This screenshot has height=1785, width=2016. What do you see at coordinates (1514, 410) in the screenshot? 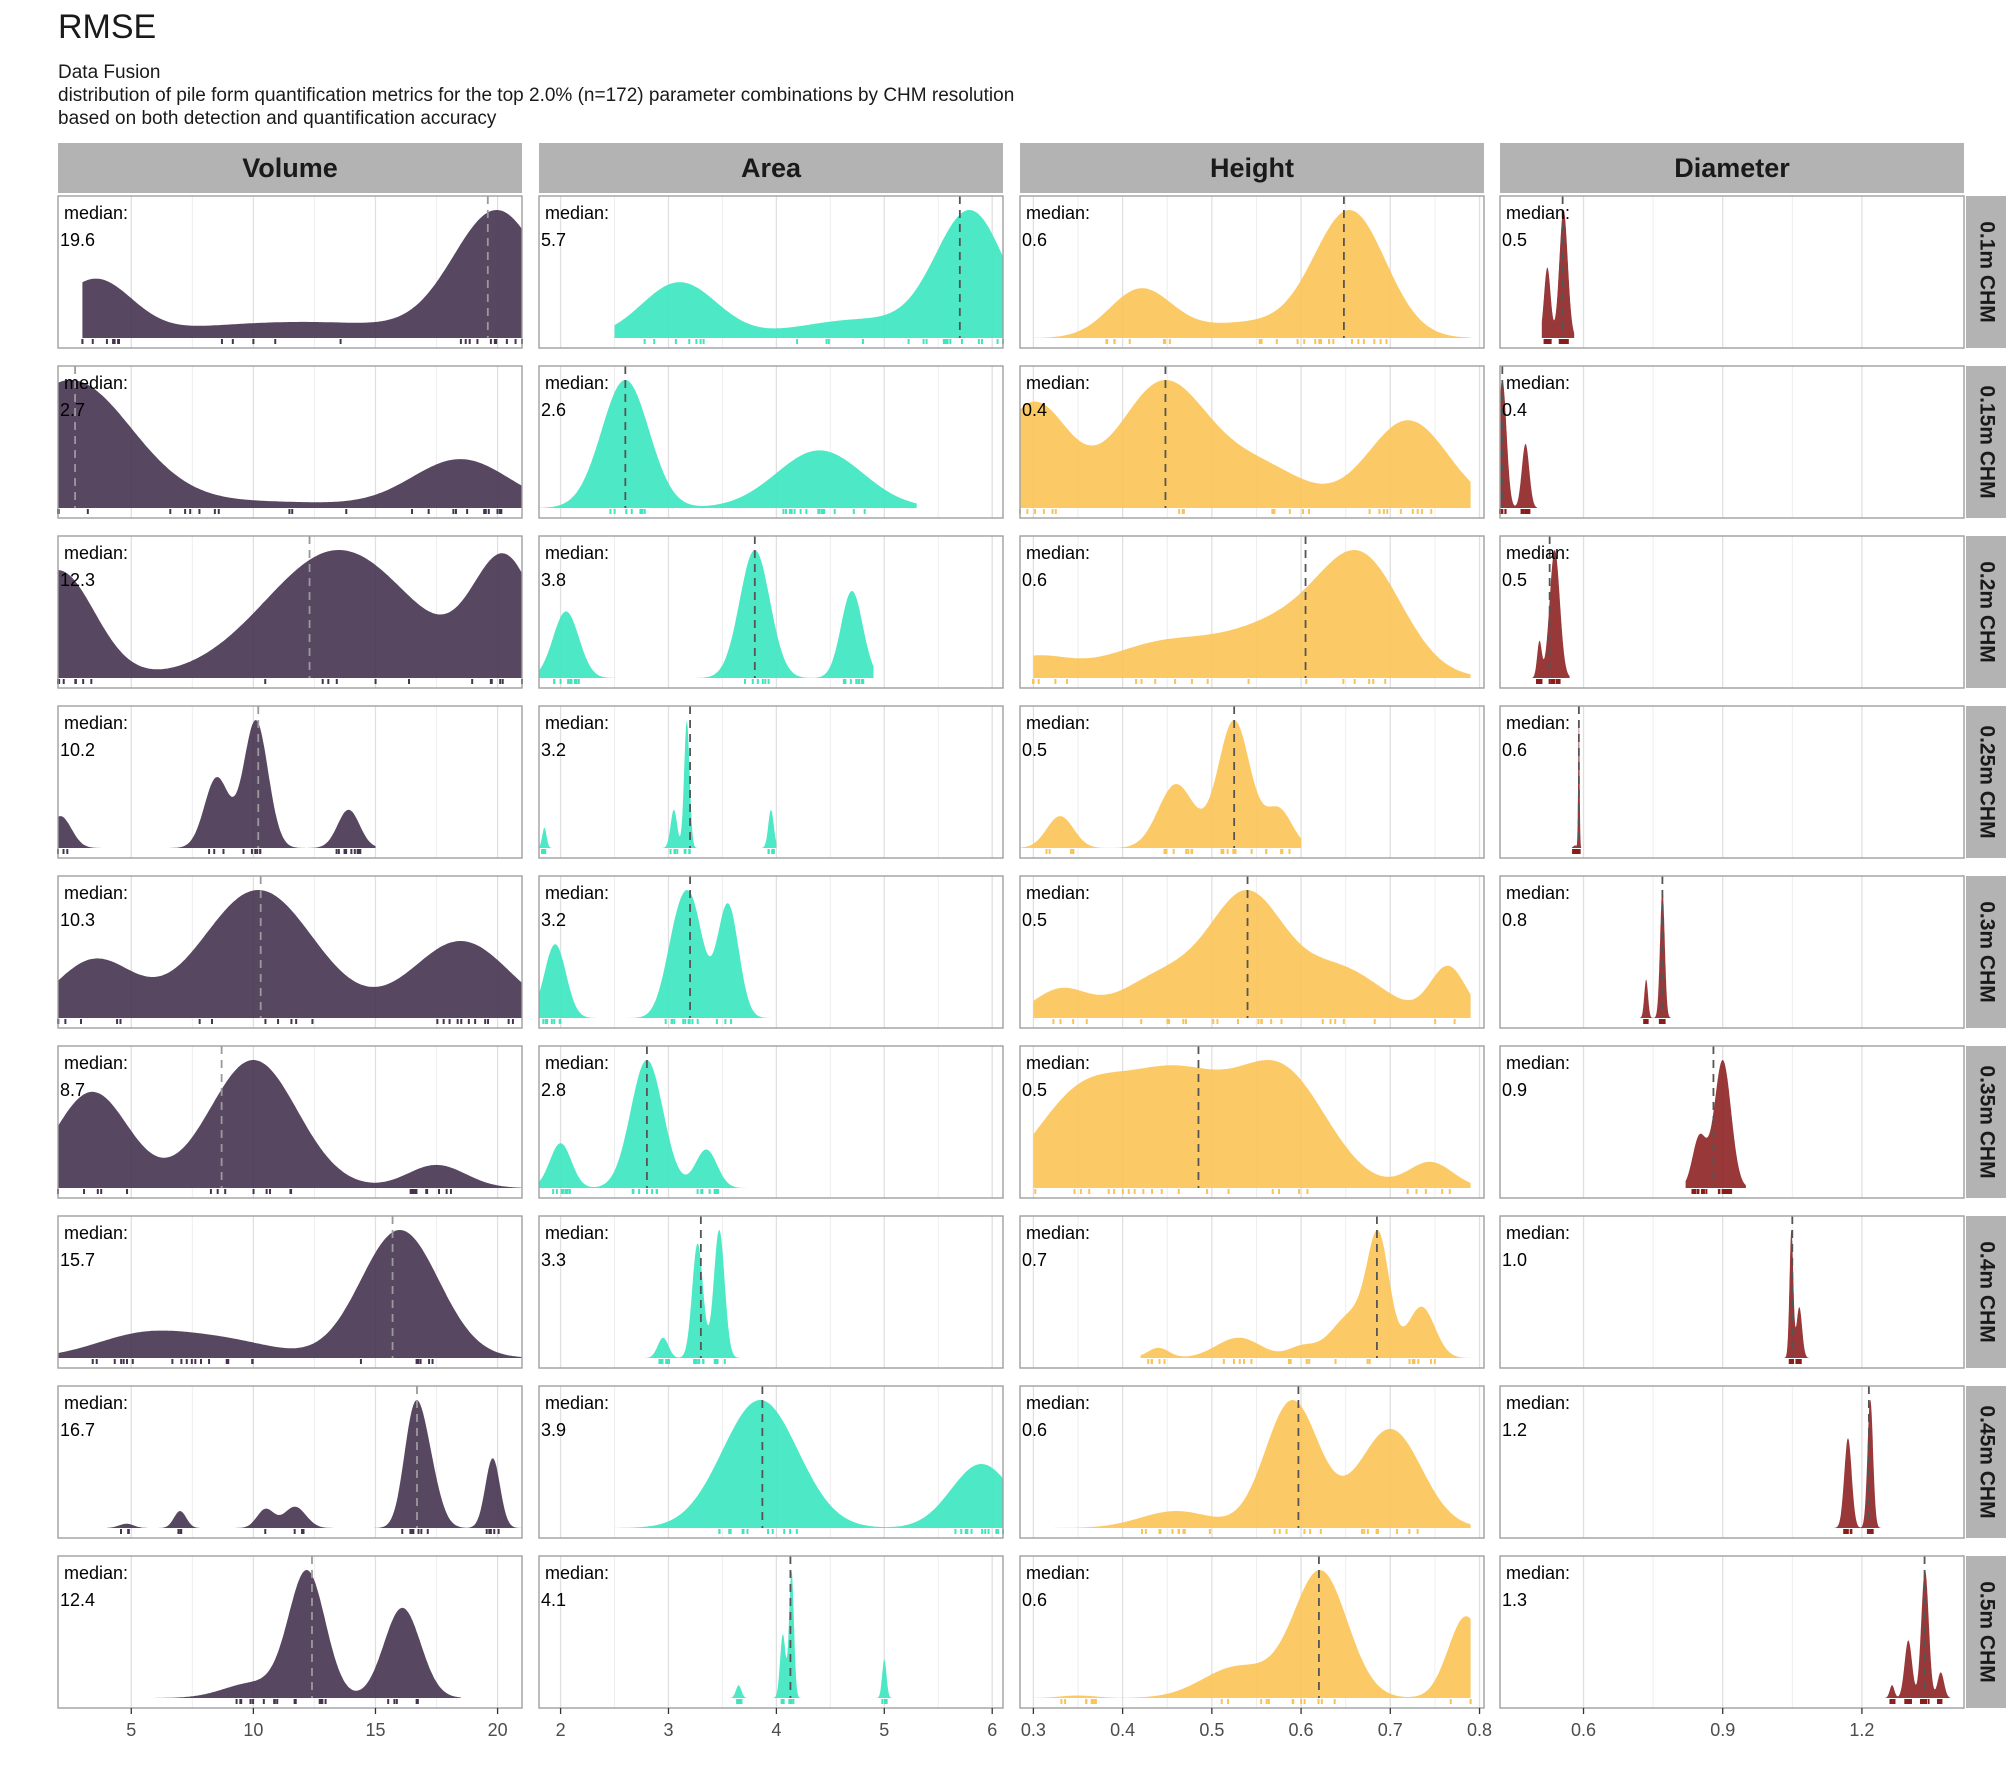
I see `median-value: 0.4` at bounding box center [1514, 410].